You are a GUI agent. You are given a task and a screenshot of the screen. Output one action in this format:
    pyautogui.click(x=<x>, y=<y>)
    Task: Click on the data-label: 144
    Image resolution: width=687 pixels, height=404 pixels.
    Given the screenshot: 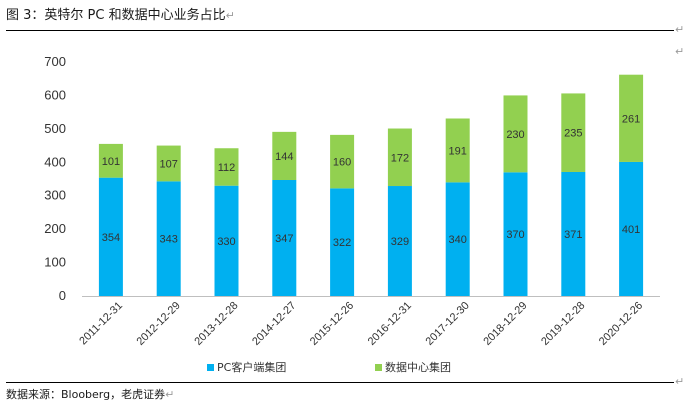 What is the action you would take?
    pyautogui.click(x=284, y=157)
    